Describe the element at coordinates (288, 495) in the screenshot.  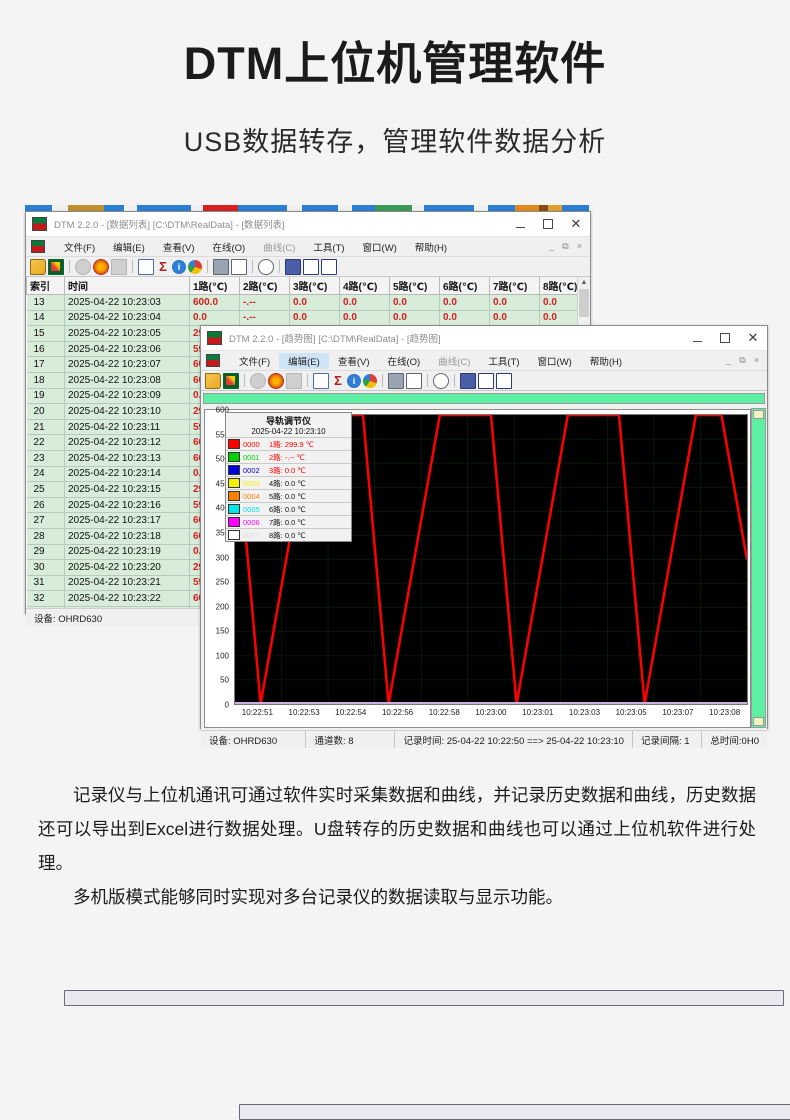
I see `legend-row: 0004 5路: 0.0 ℃` at that location.